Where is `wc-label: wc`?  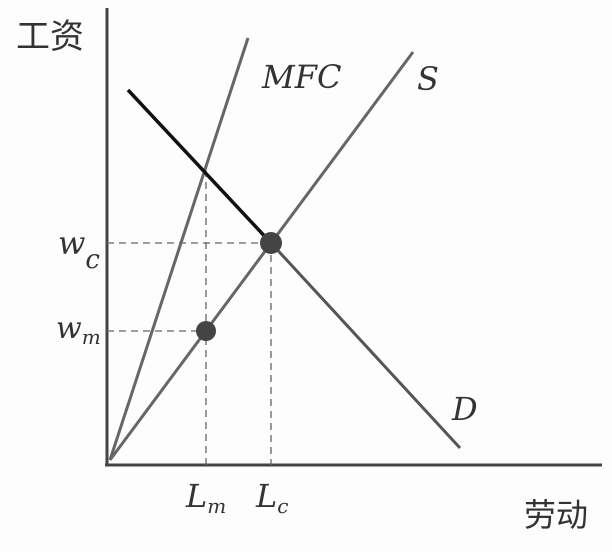 wc-label: wc is located at coordinates (79, 249).